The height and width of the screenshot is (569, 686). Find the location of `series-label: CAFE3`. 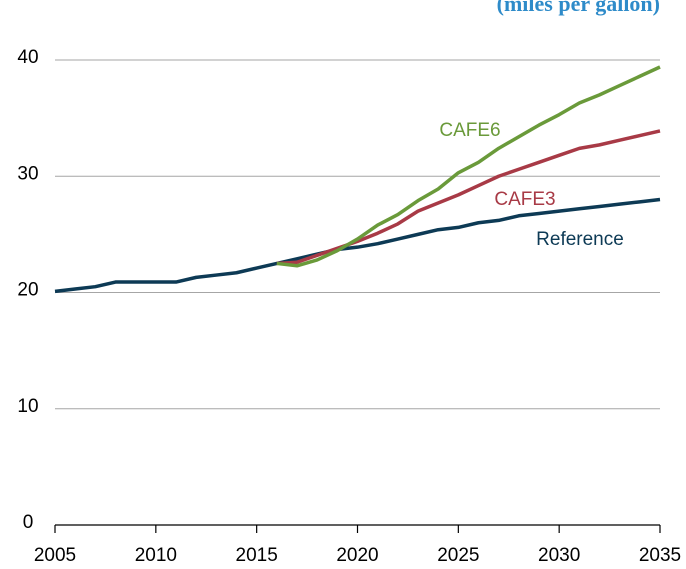

series-label: CAFE3 is located at coordinates (524, 199).